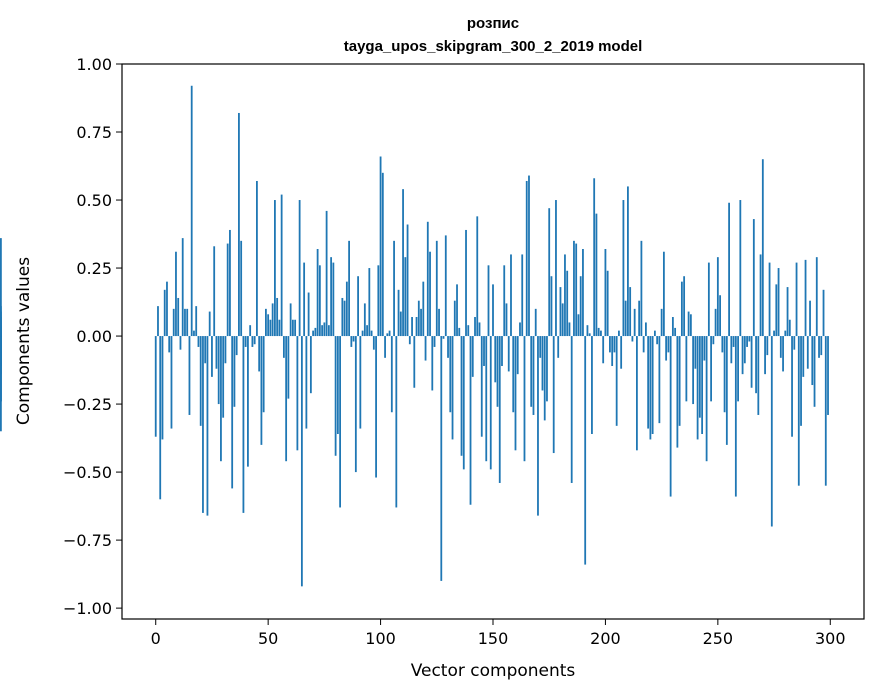 The width and height of the screenshot is (880, 696). What do you see at coordinates (24, 341) in the screenshot?
I see `y-axis-label: Components values` at bounding box center [24, 341].